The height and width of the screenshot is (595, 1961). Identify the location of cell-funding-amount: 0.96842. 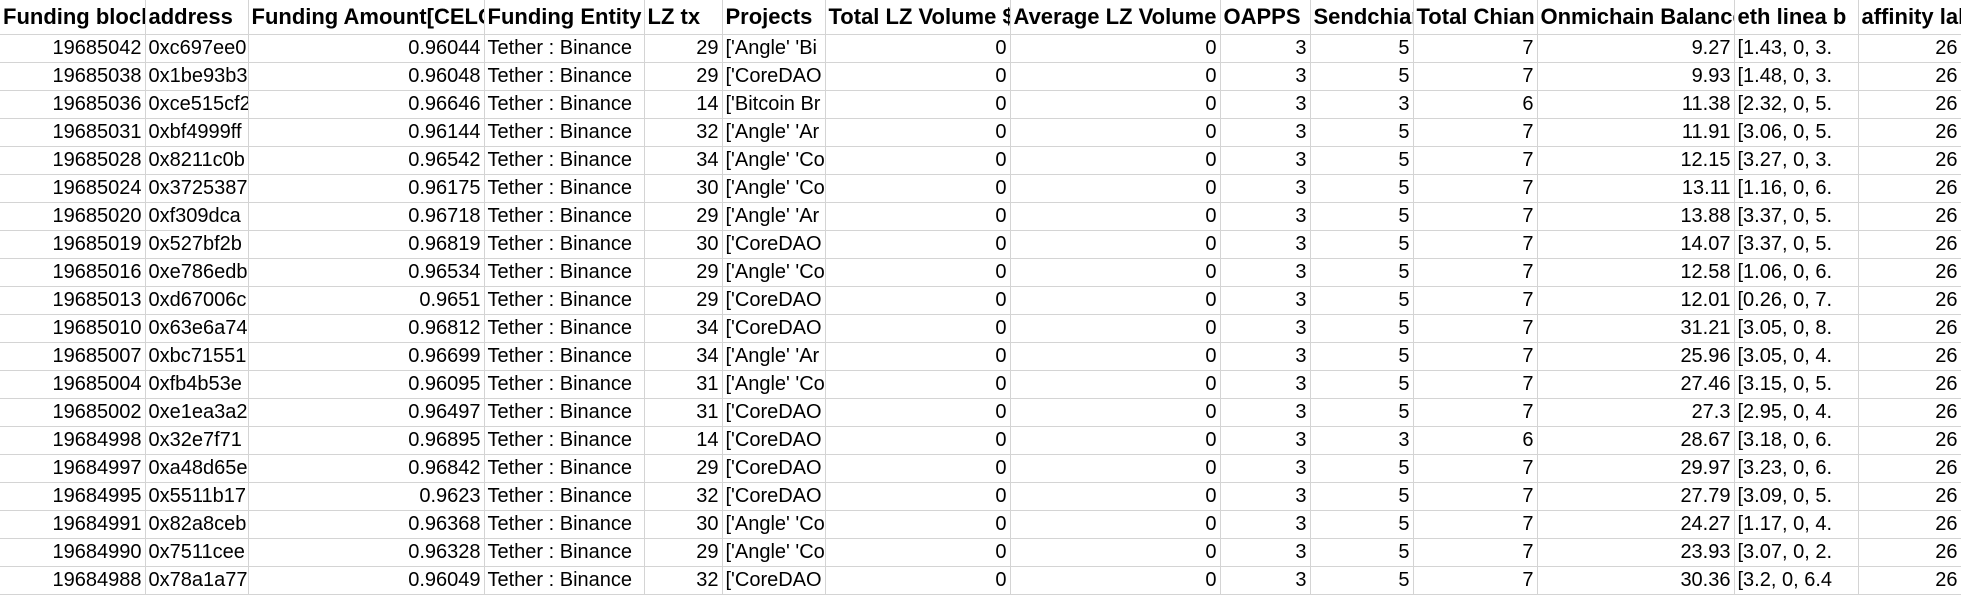
(366, 468).